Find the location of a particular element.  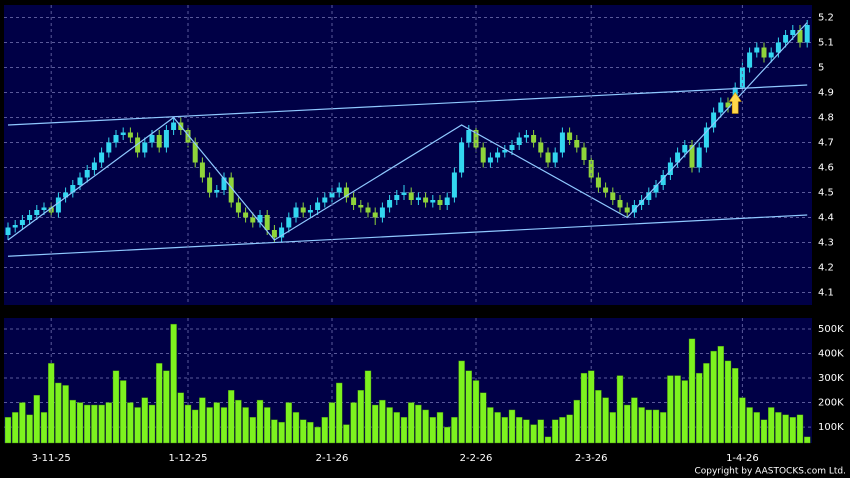

y-tick-label: 300K is located at coordinates (831, 378).